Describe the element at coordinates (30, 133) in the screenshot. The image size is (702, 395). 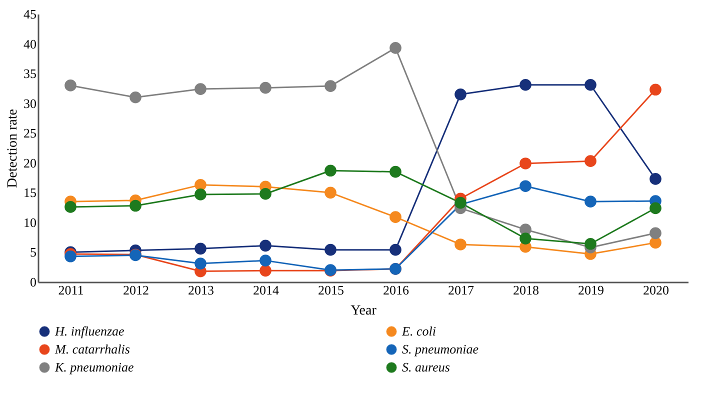
I see `y-tick-label: 25` at that location.